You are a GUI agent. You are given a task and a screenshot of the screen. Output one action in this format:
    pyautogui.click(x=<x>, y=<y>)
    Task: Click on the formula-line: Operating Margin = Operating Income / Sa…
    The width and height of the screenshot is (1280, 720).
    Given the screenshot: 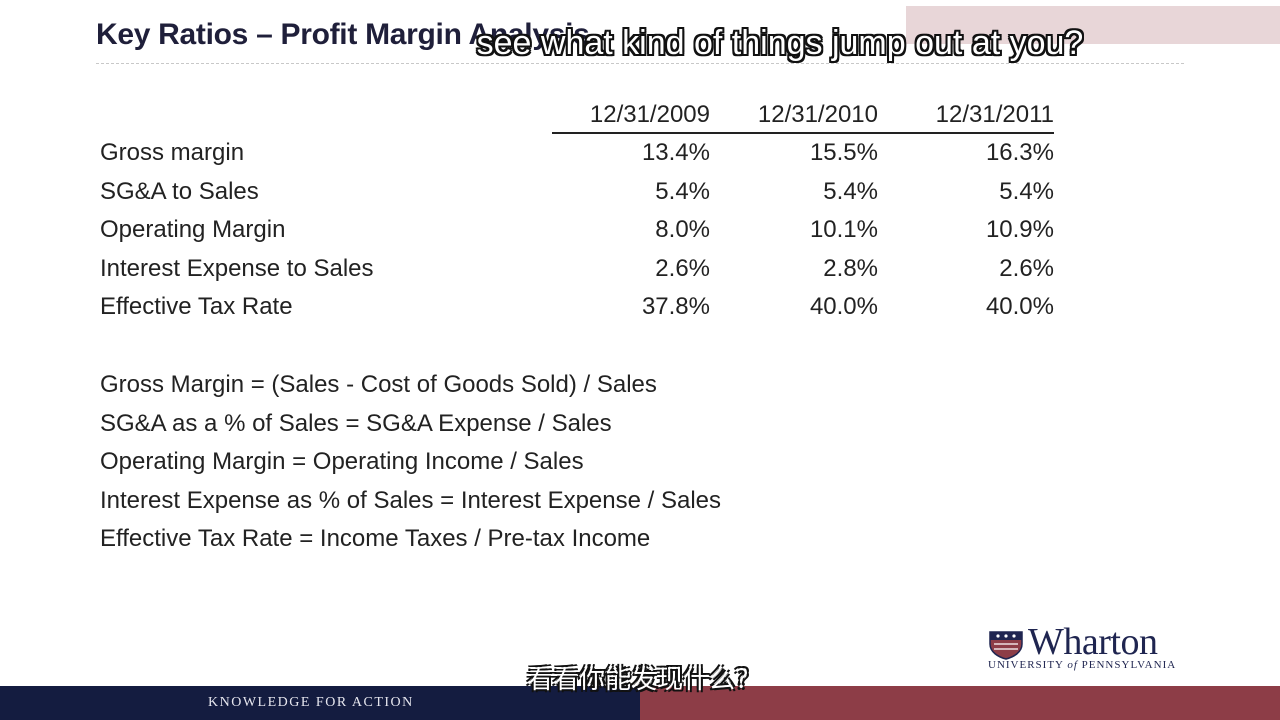 What is the action you would take?
    pyautogui.click(x=342, y=461)
    